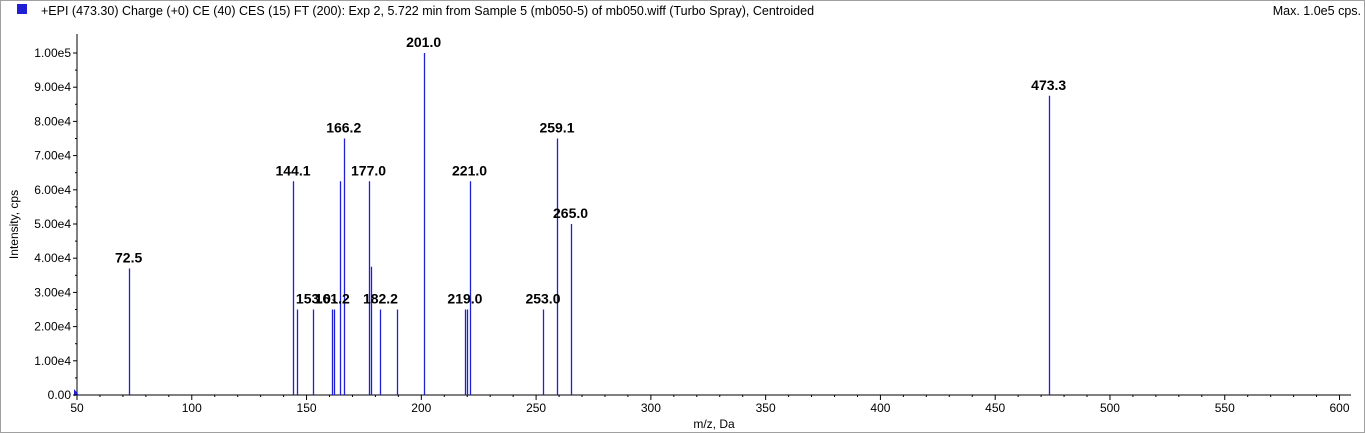 This screenshot has height=433, width=1365. Describe the element at coordinates (542, 299) in the screenshot. I see `peak-label: 253.0` at that location.